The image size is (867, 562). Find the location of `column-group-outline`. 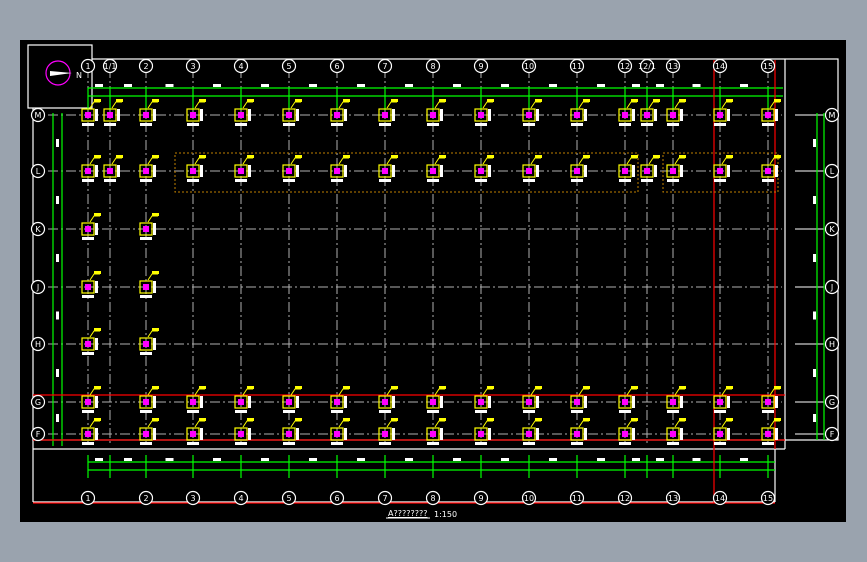

column-group-outline is located at coordinates (406, 172).